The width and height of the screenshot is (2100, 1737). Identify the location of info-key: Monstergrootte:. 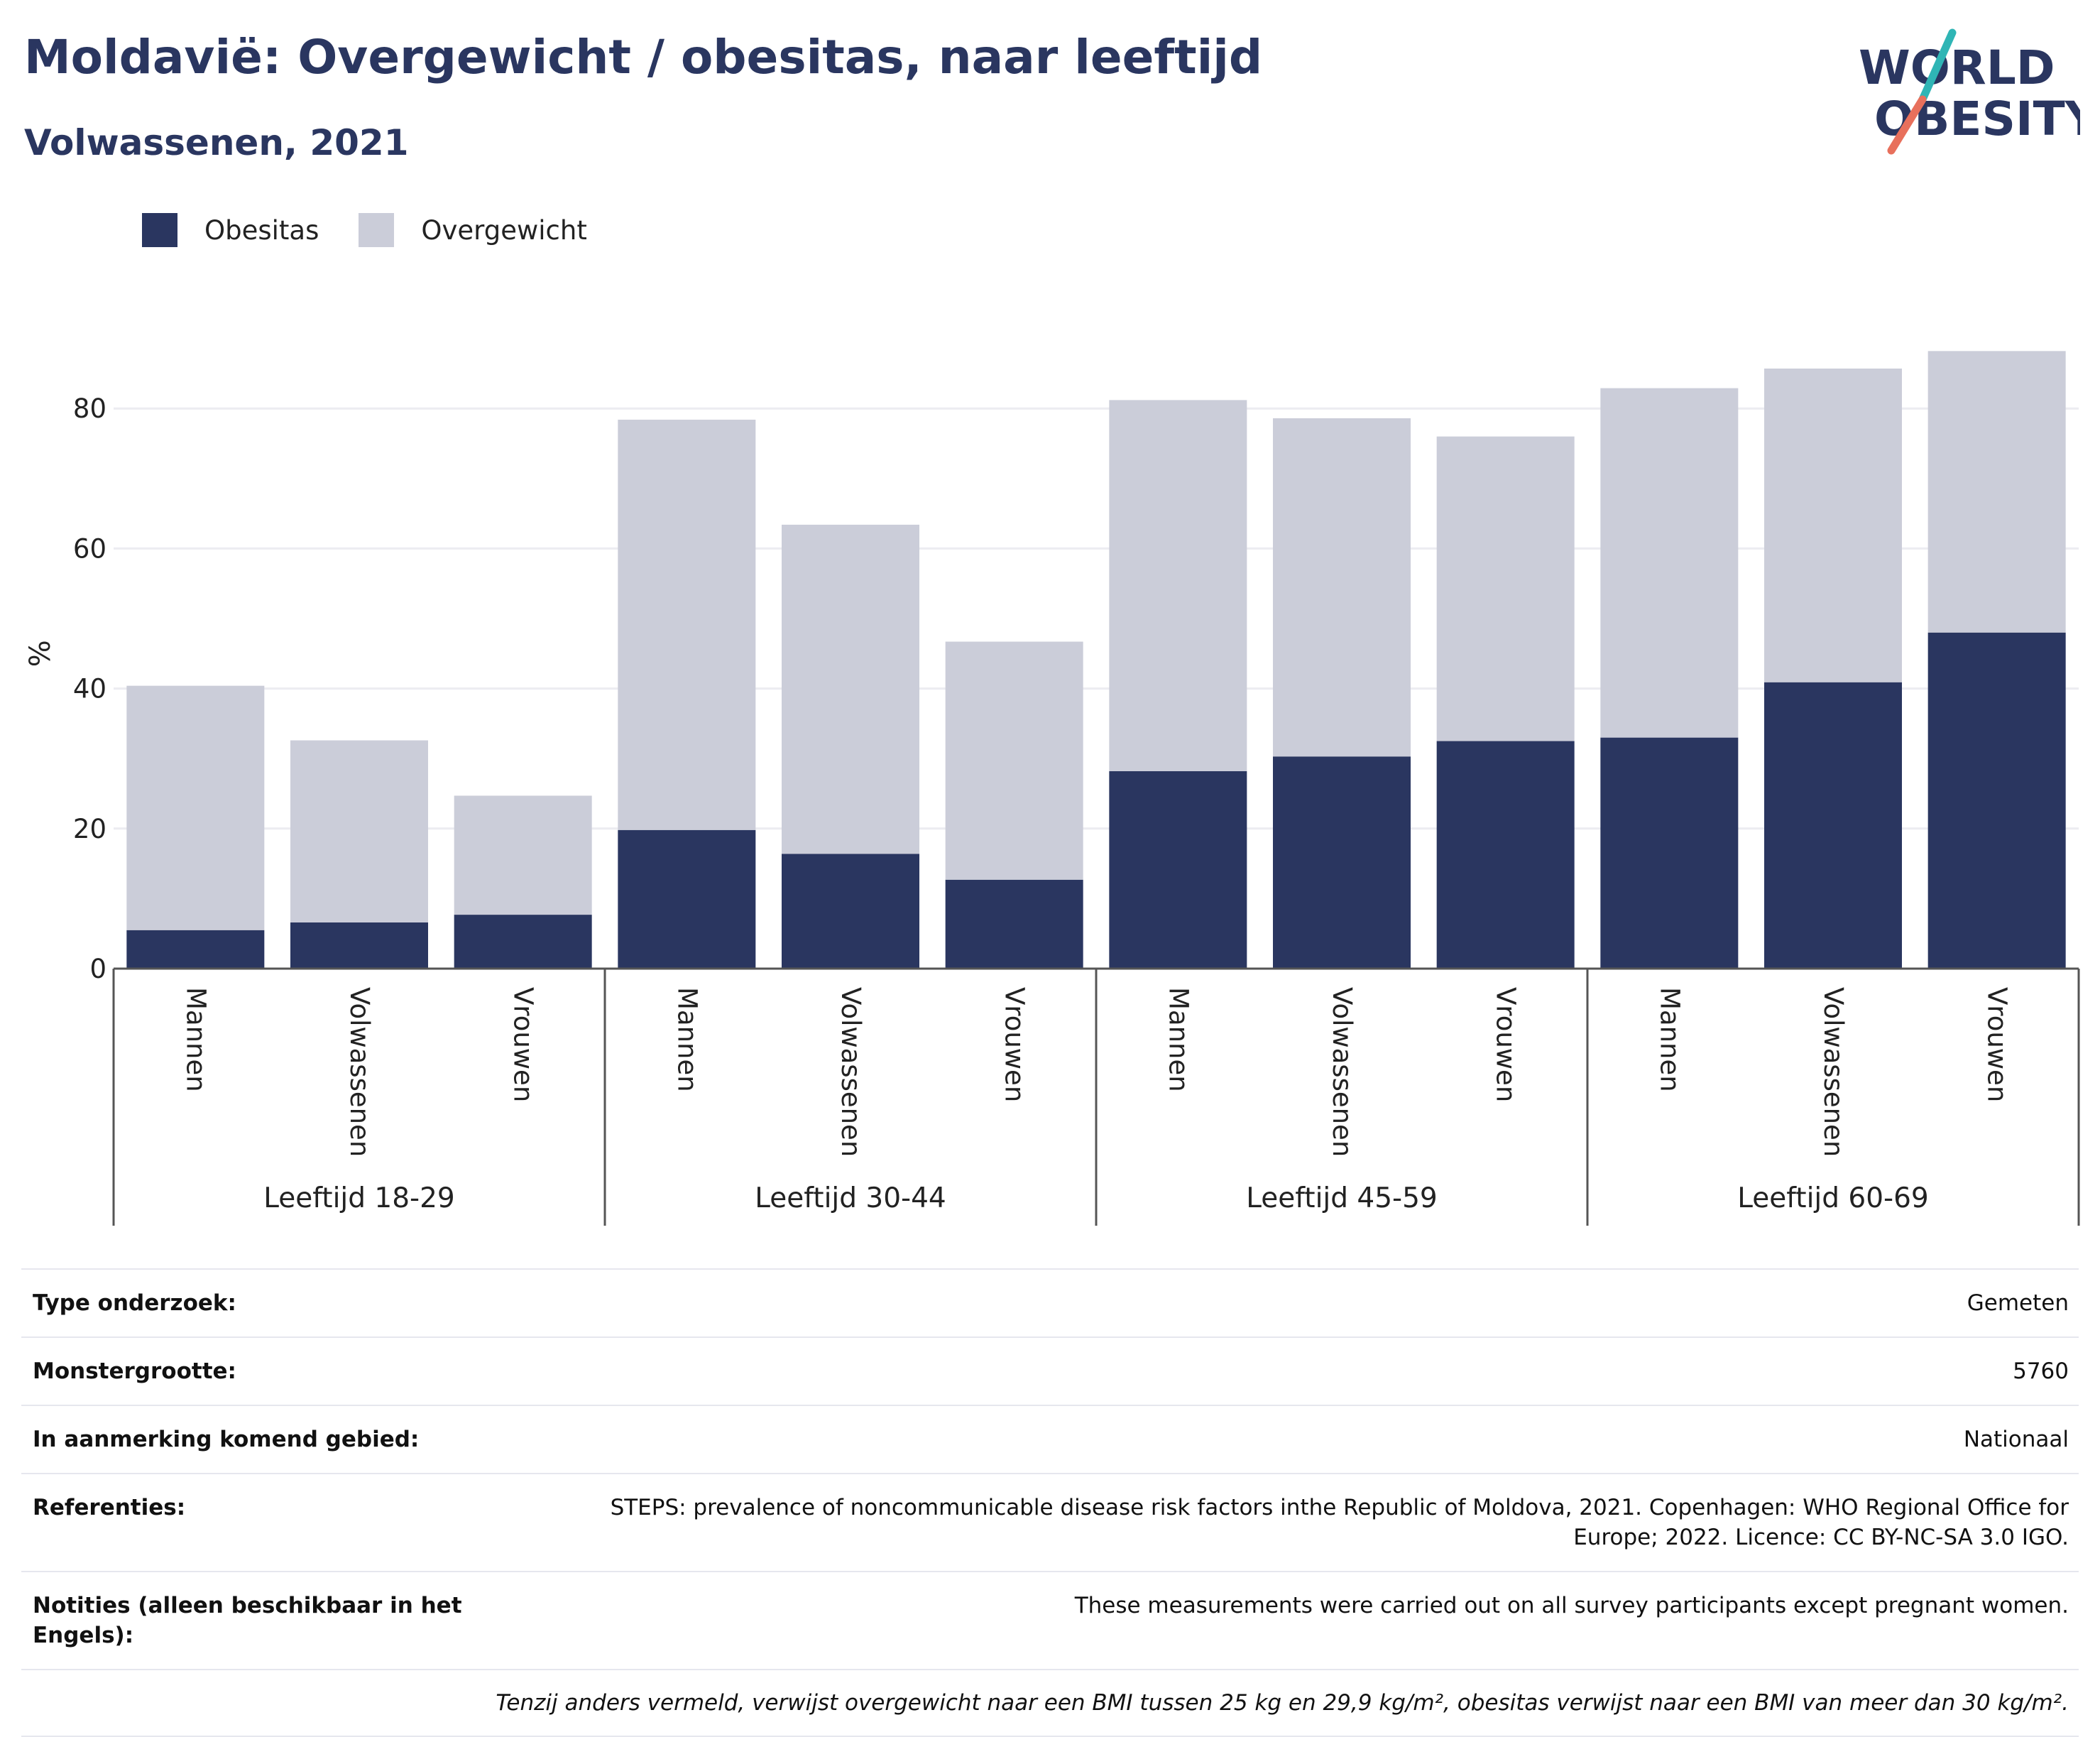
(134, 1371).